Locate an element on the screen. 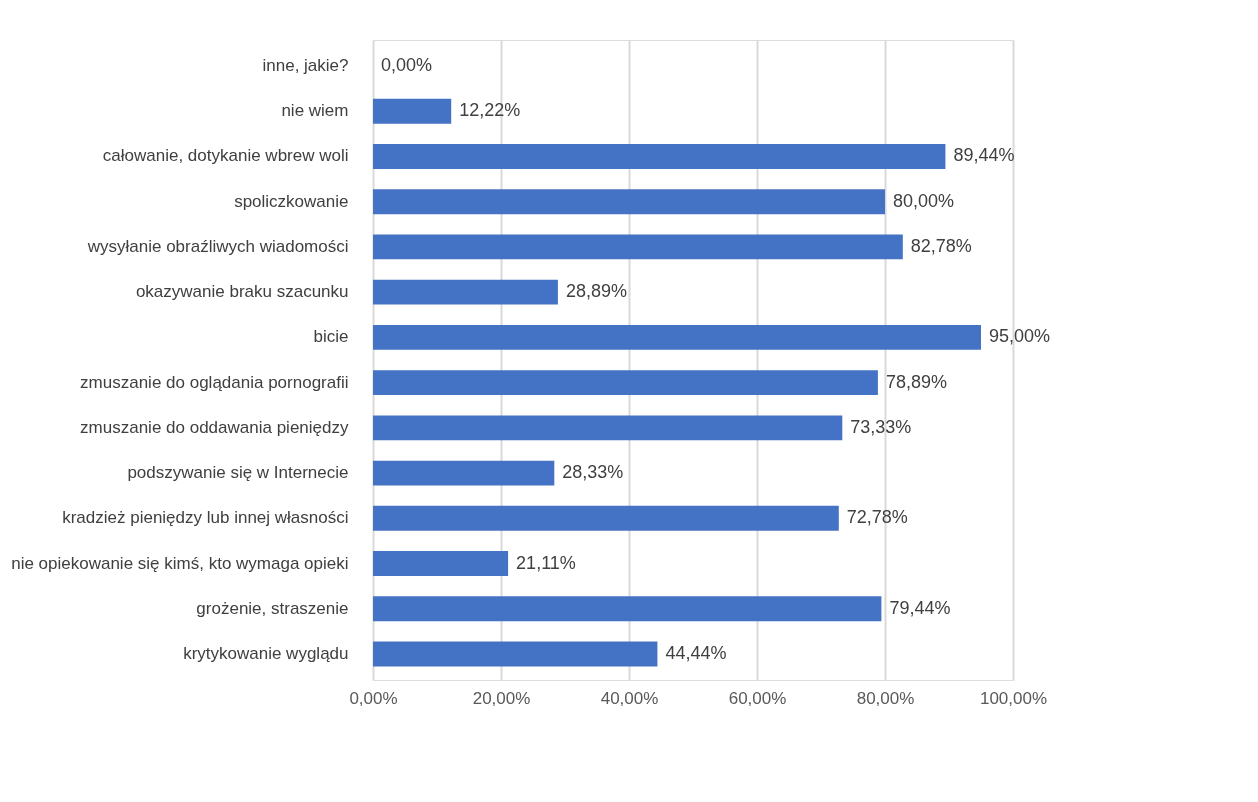  y-tick-label: zmuszanie do oddawania pieniędzy is located at coordinates (214, 427).